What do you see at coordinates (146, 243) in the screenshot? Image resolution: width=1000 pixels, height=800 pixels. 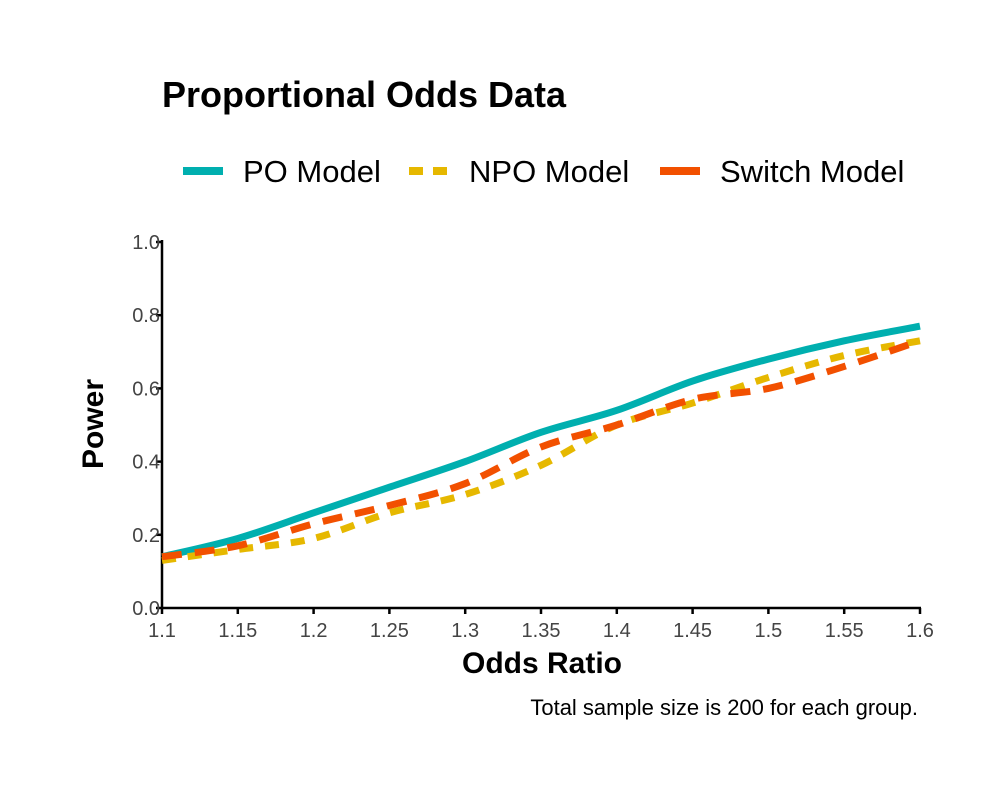 I see `y-tick-label: 1.0` at bounding box center [146, 243].